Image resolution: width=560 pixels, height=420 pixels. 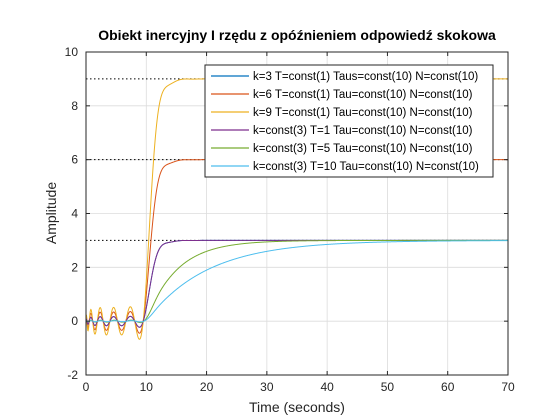 What do you see at coordinates (448, 387) in the screenshot?
I see `x-tick-label: 60` at bounding box center [448, 387].